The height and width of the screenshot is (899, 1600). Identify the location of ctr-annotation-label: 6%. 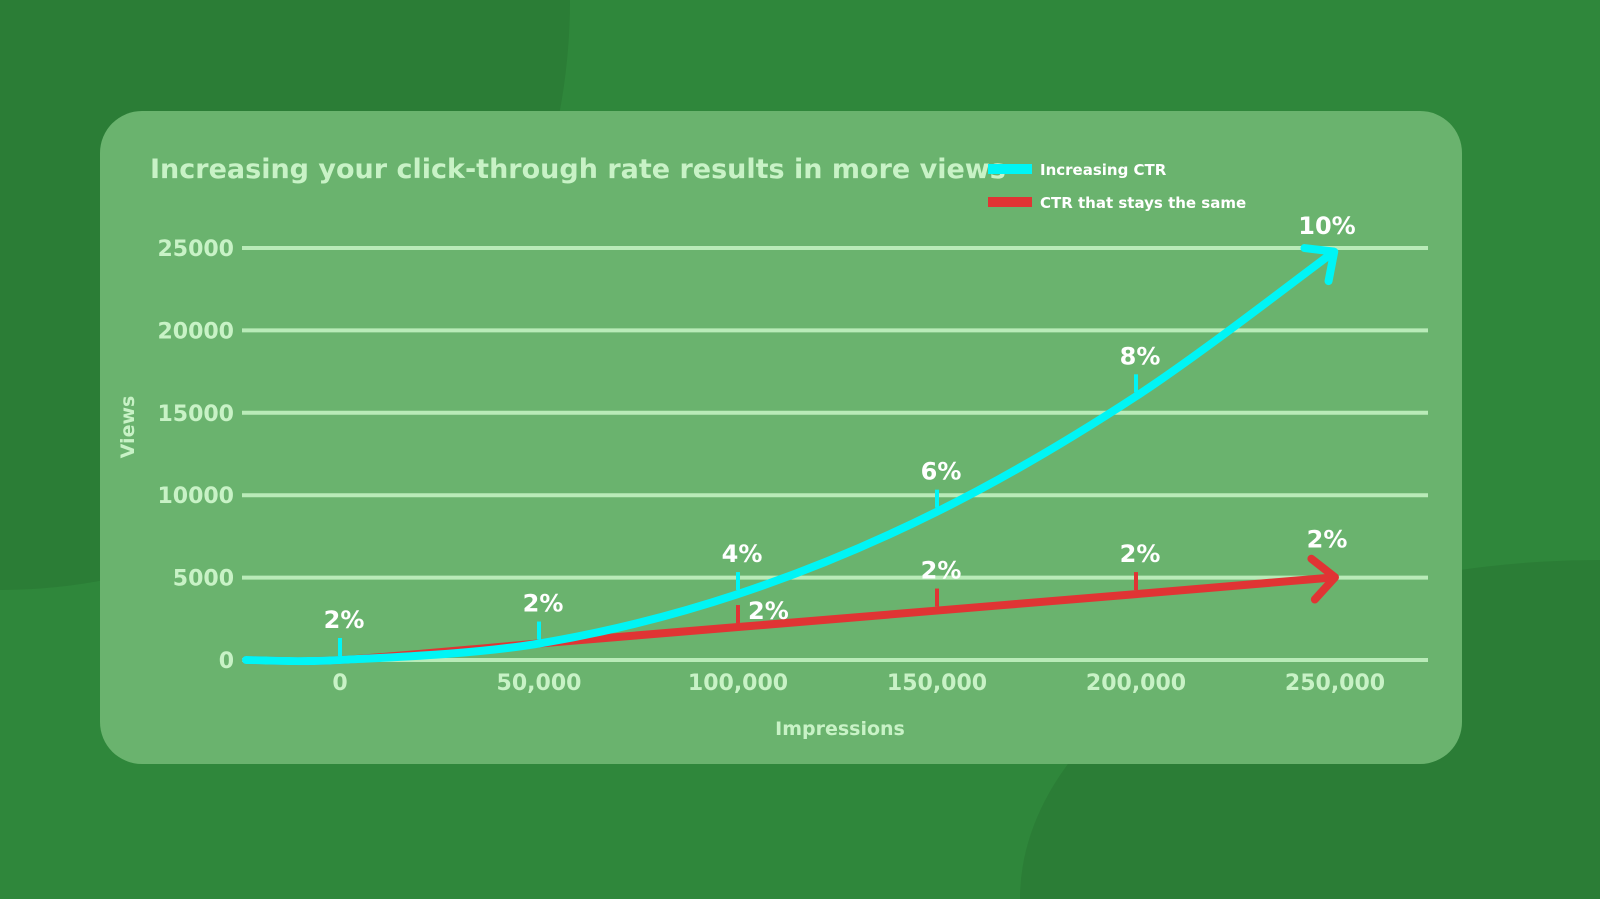
(941, 472).